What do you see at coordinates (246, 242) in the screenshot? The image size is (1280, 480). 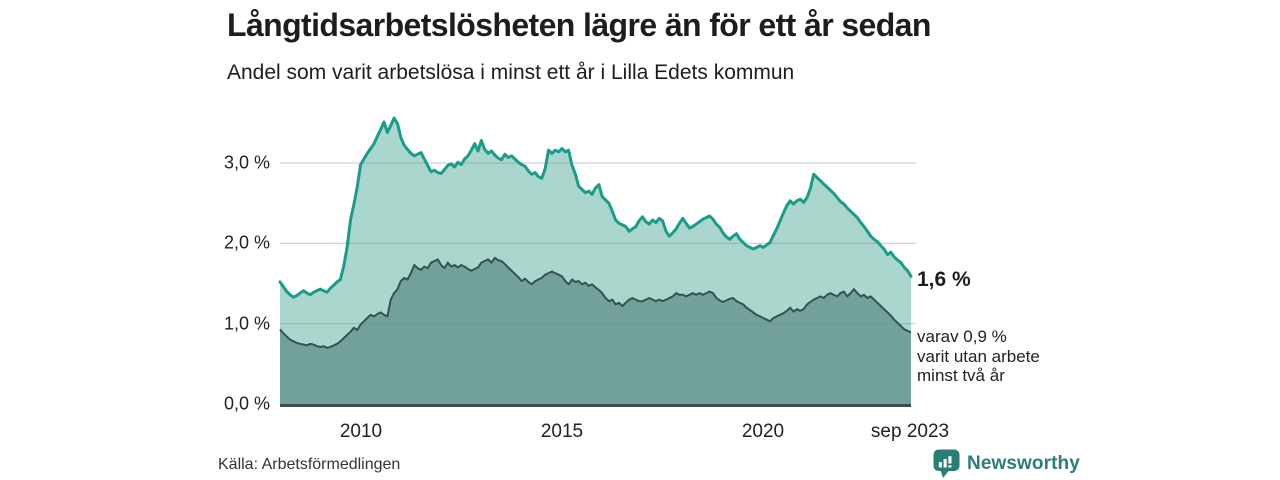 I see `y-axis-tick-label-2: 2,0 %` at bounding box center [246, 242].